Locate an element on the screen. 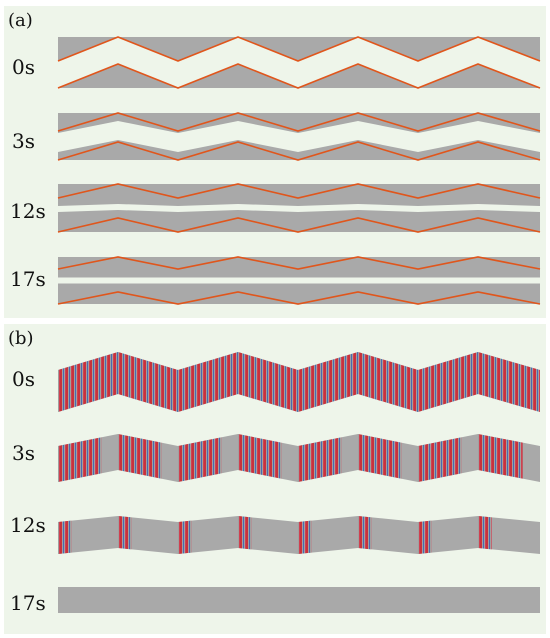 The image size is (550, 638). interface-lower-a3 is located at coordinates (299, 298).